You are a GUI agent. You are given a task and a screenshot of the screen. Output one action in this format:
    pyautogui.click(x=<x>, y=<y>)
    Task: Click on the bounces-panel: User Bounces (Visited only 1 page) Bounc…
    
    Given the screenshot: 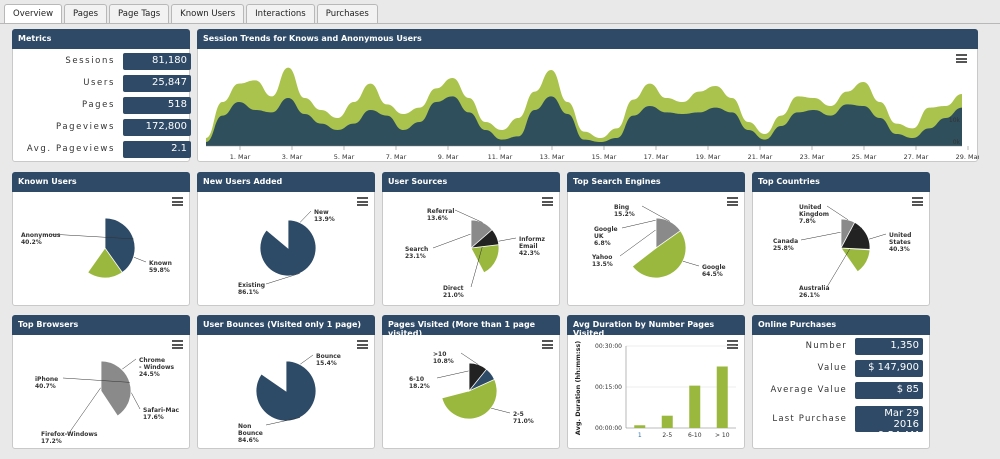 What is the action you would take?
    pyautogui.click(x=286, y=382)
    